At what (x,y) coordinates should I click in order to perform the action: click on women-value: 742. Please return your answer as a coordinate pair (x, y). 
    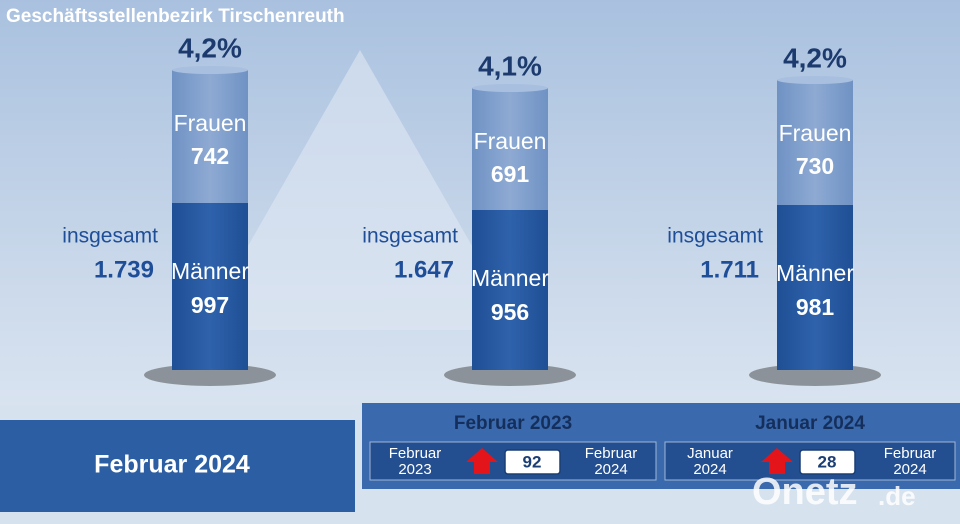
    Looking at the image, I should click on (210, 156).